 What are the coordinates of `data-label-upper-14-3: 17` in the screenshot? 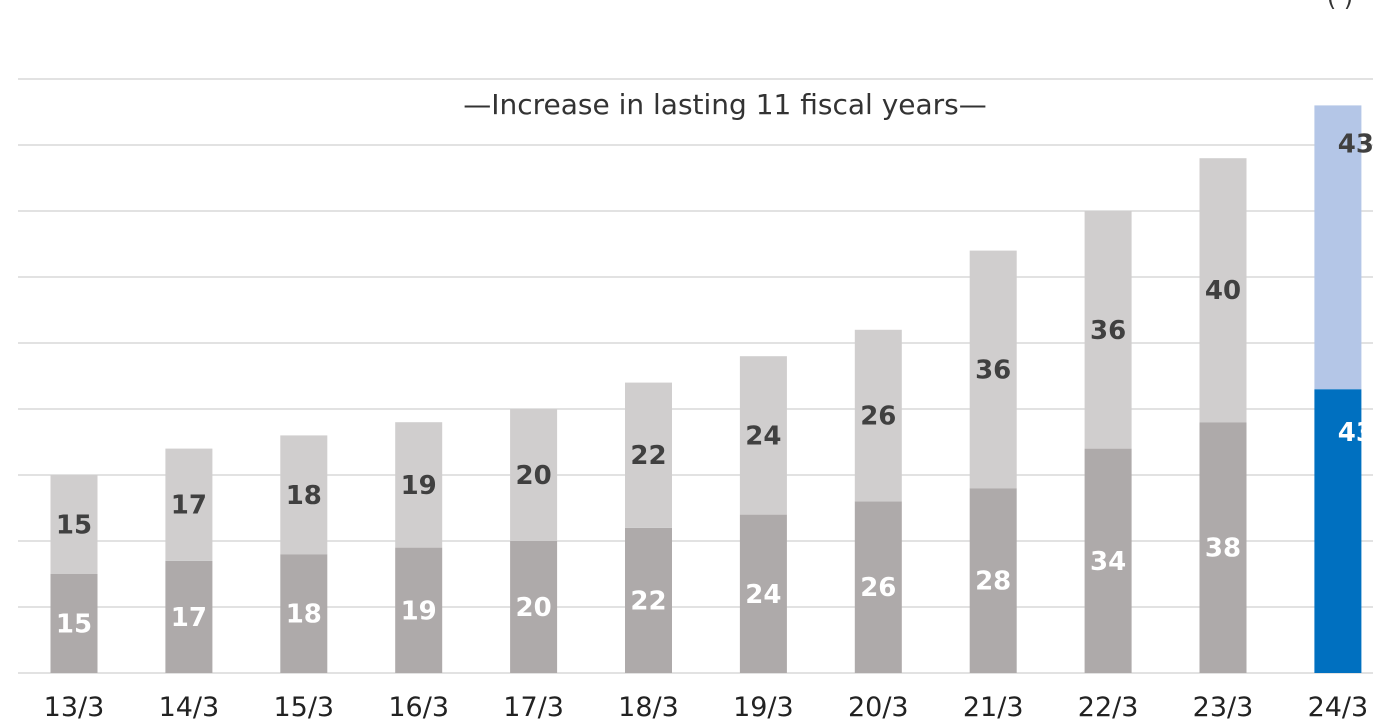 It's located at (189, 506).